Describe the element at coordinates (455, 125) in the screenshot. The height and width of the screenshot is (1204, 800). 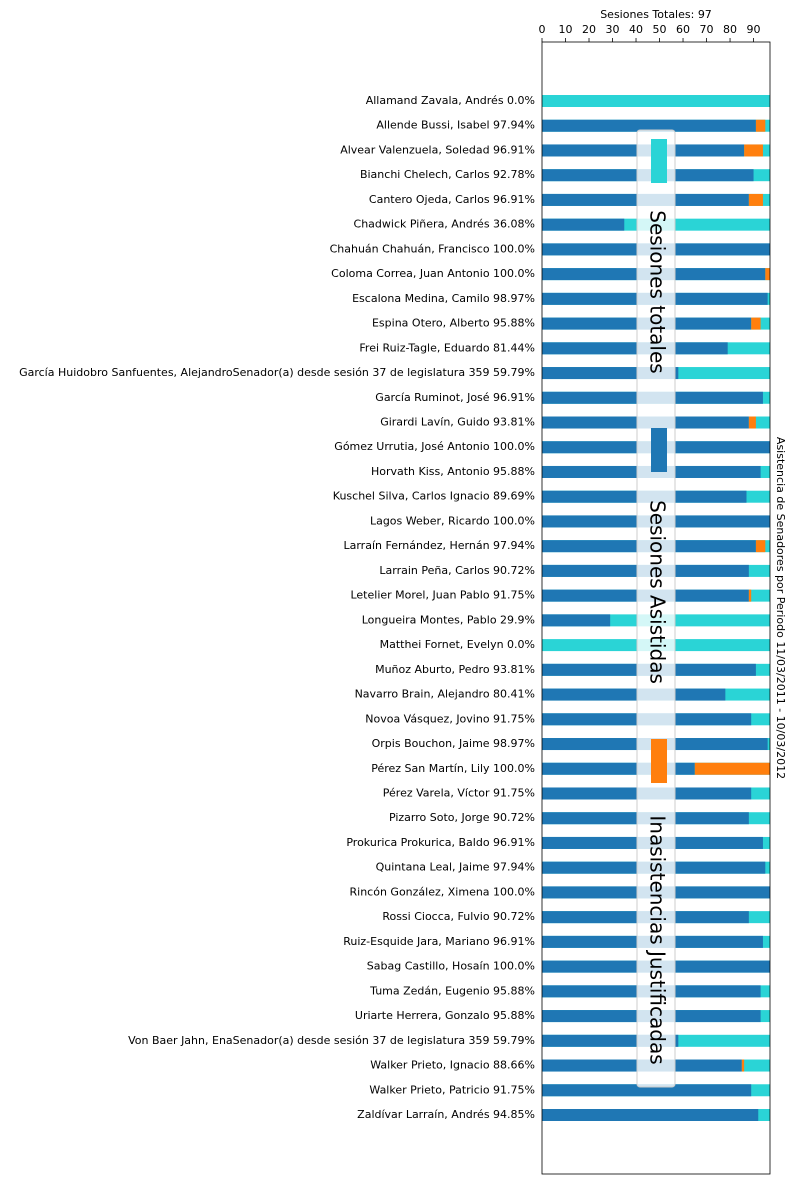
I see `y-tick-label: Allende Bussi, Isabel 97.94%` at that location.